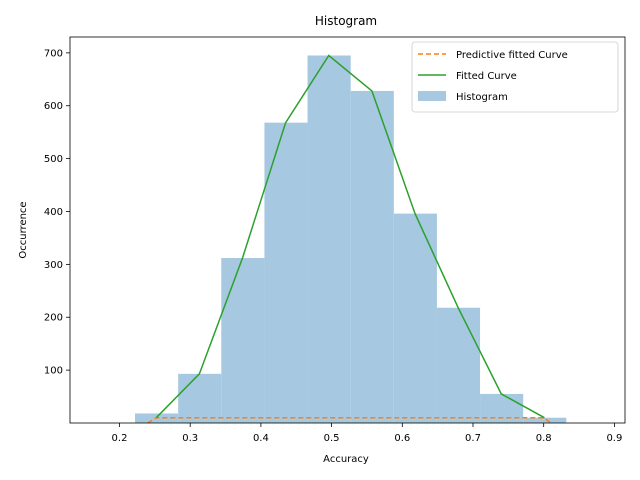 The image size is (640, 480). I want to click on x-tick-label: 0.7, so click(473, 438).